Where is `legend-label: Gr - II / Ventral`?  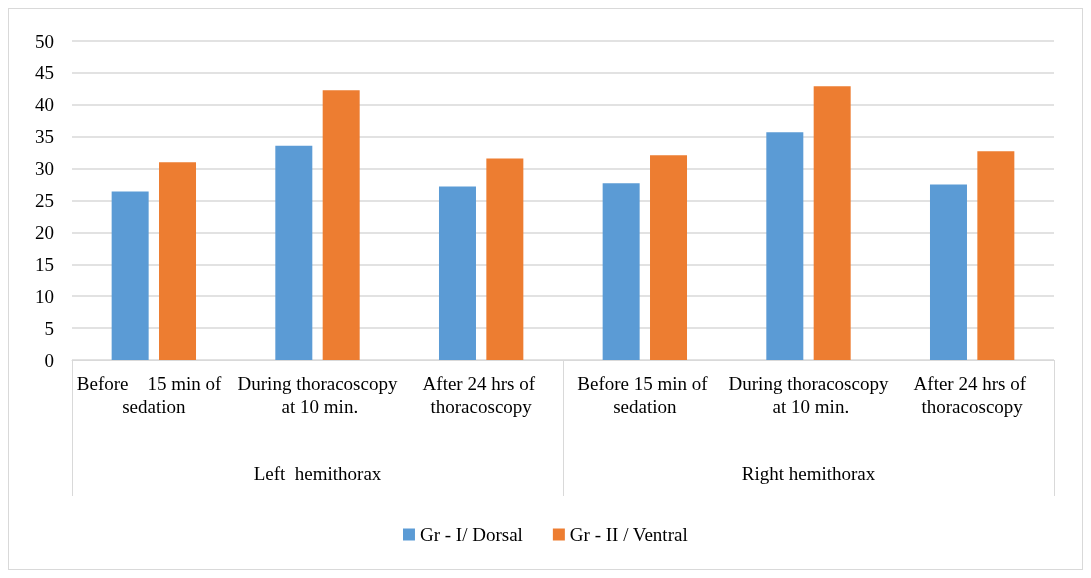
legend-label: Gr - II / Ventral is located at coordinates (628, 534).